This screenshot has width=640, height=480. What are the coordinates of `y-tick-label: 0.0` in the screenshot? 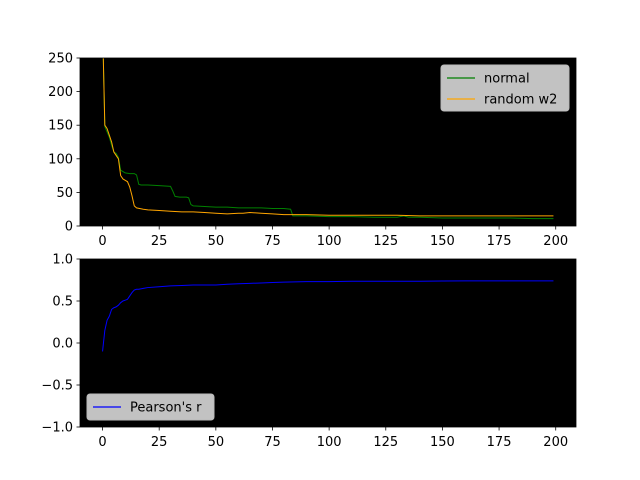 It's located at (62, 344).